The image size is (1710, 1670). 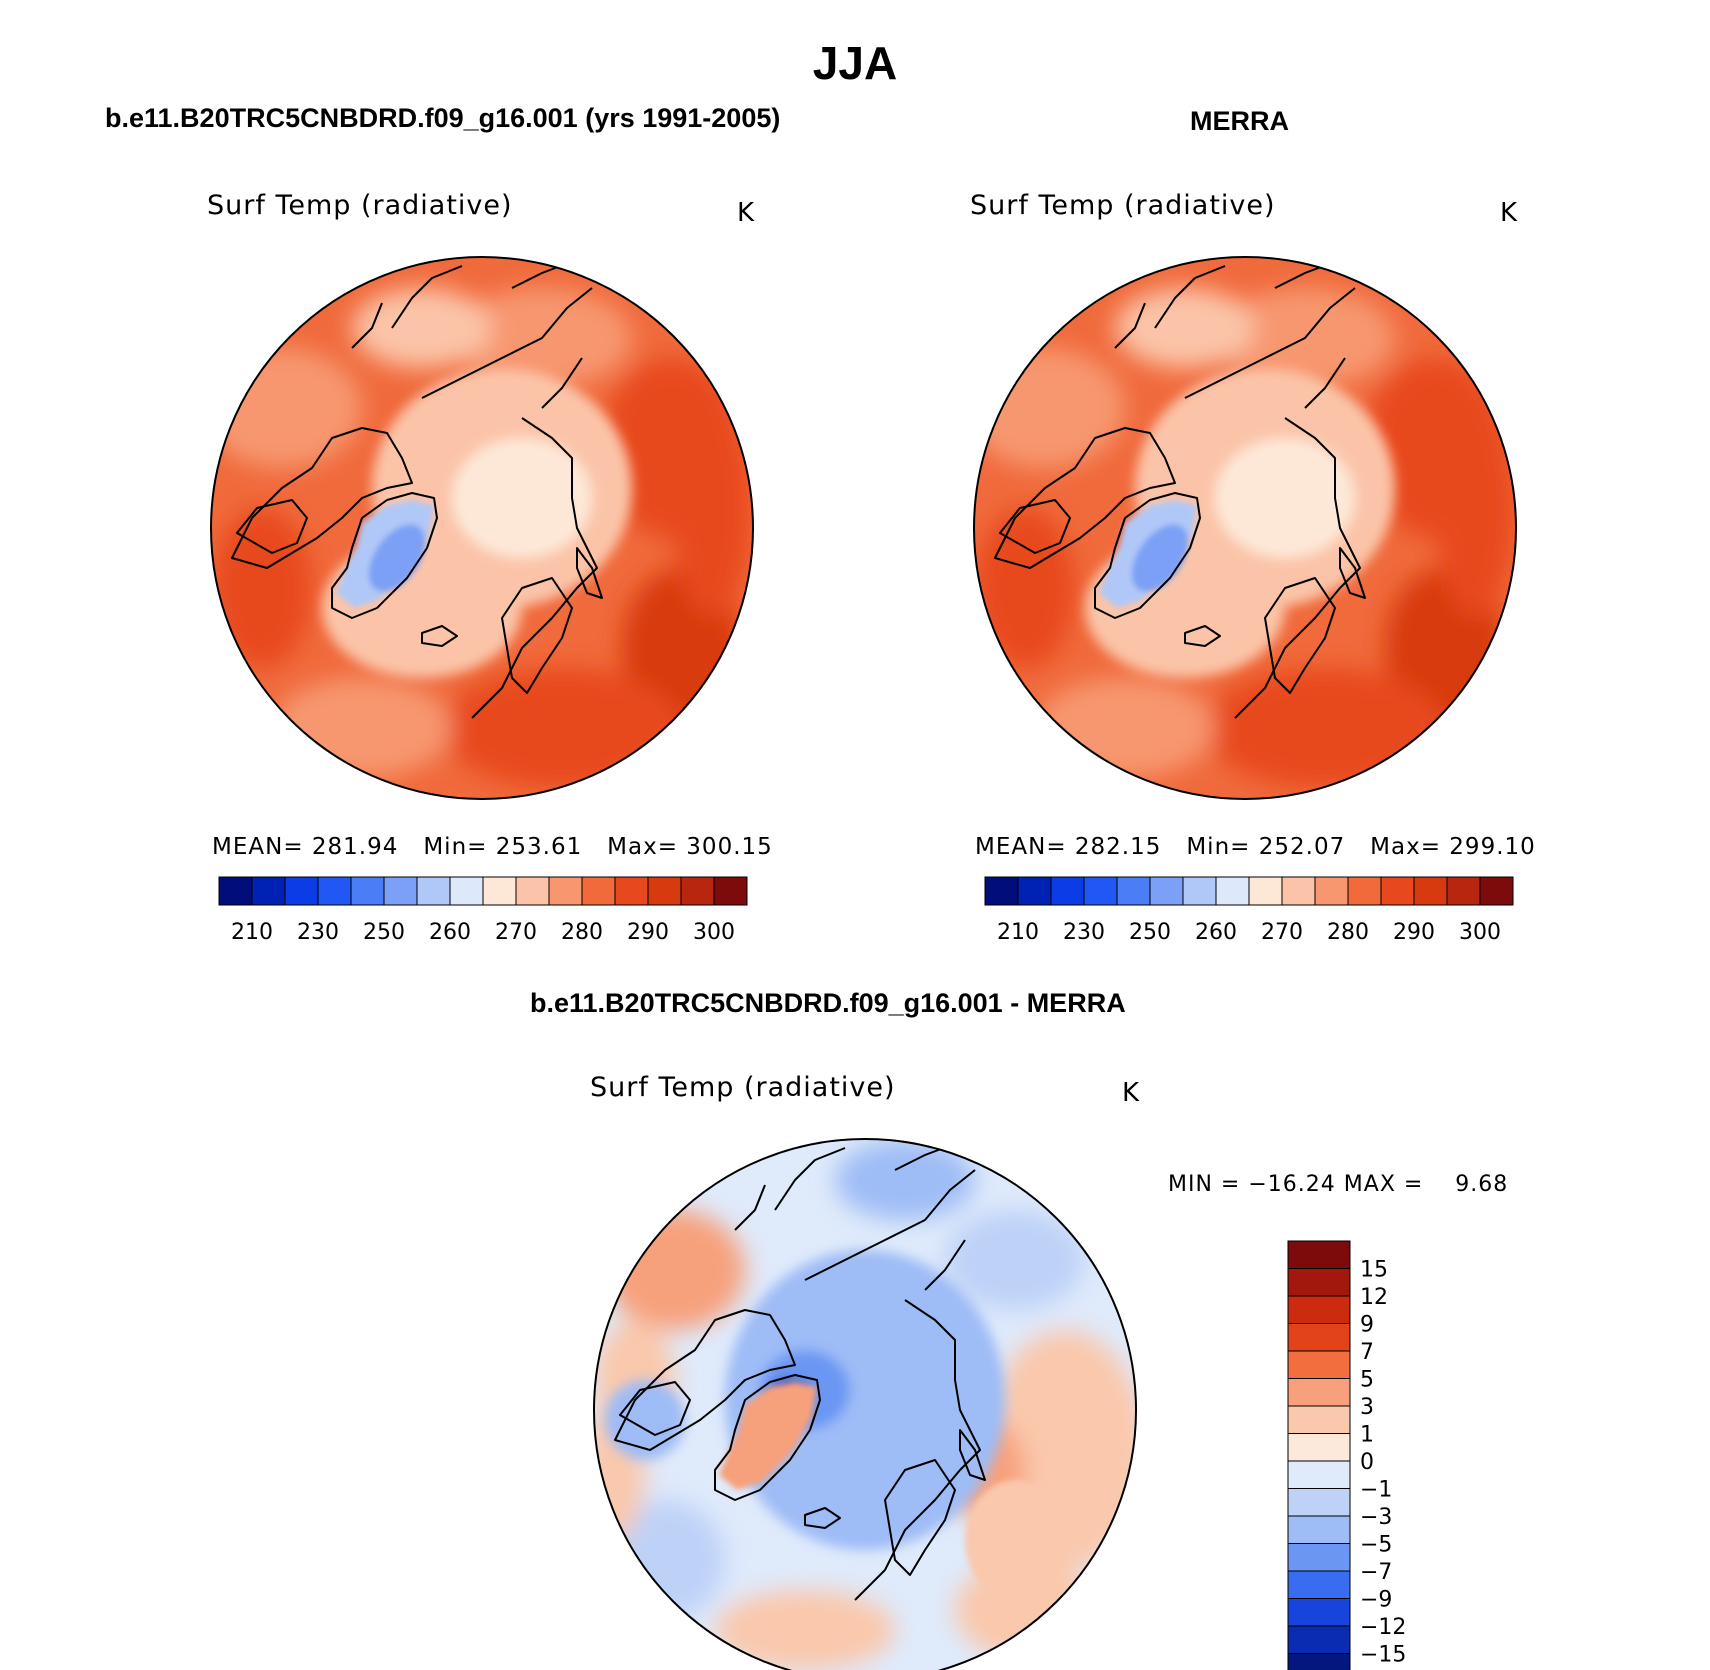 What do you see at coordinates (360, 205) in the screenshot?
I see `panel-1-variable: Surf Temp (radiative)` at bounding box center [360, 205].